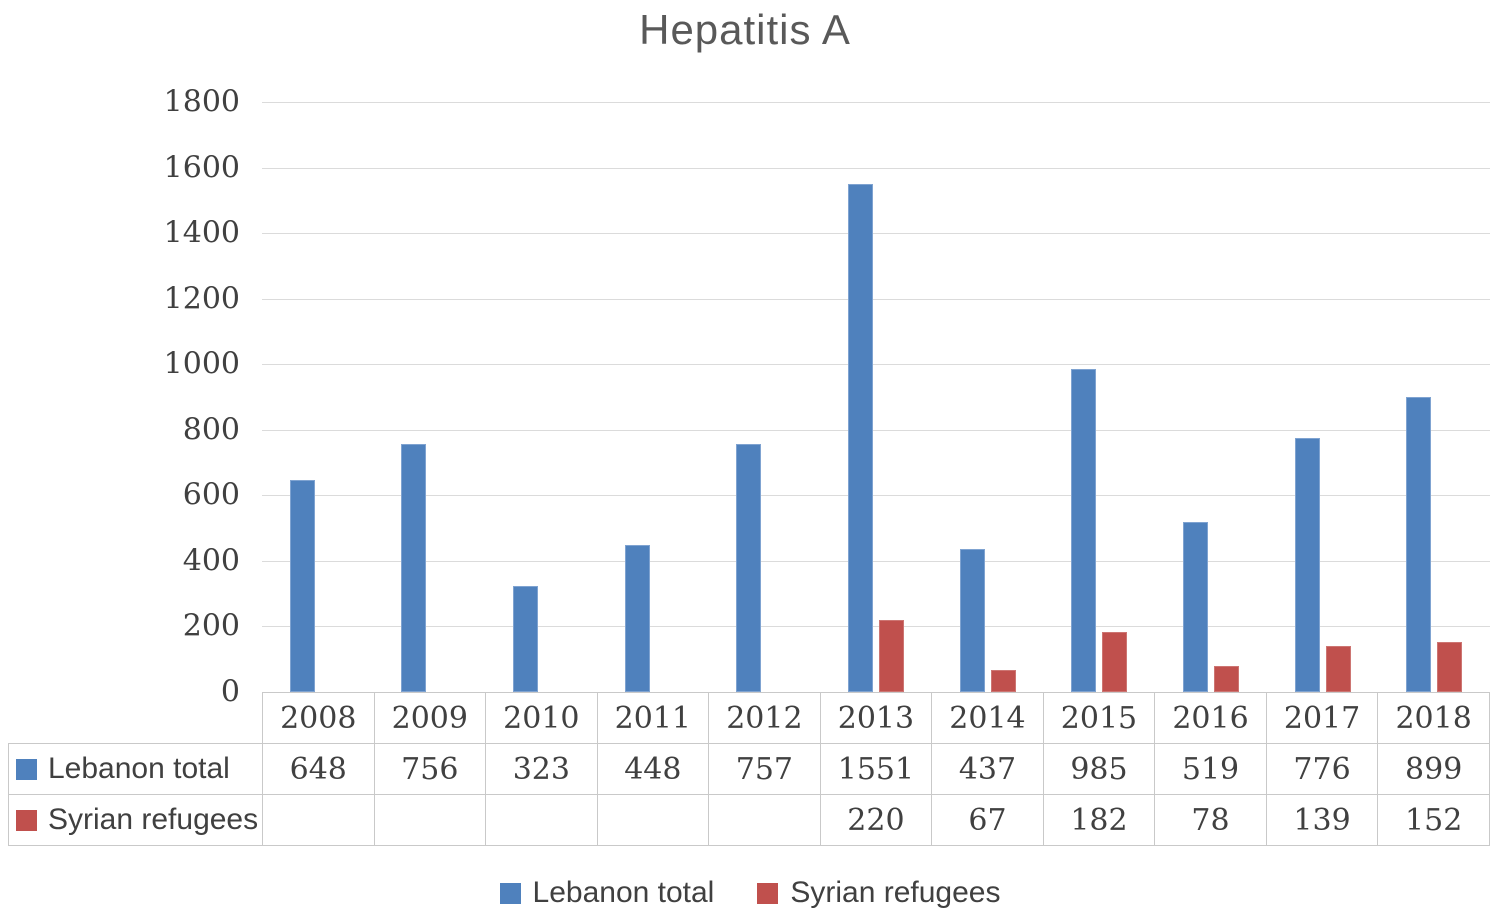  What do you see at coordinates (653, 769) in the screenshot?
I see `table-cell-lebanon-total-2011: 448` at bounding box center [653, 769].